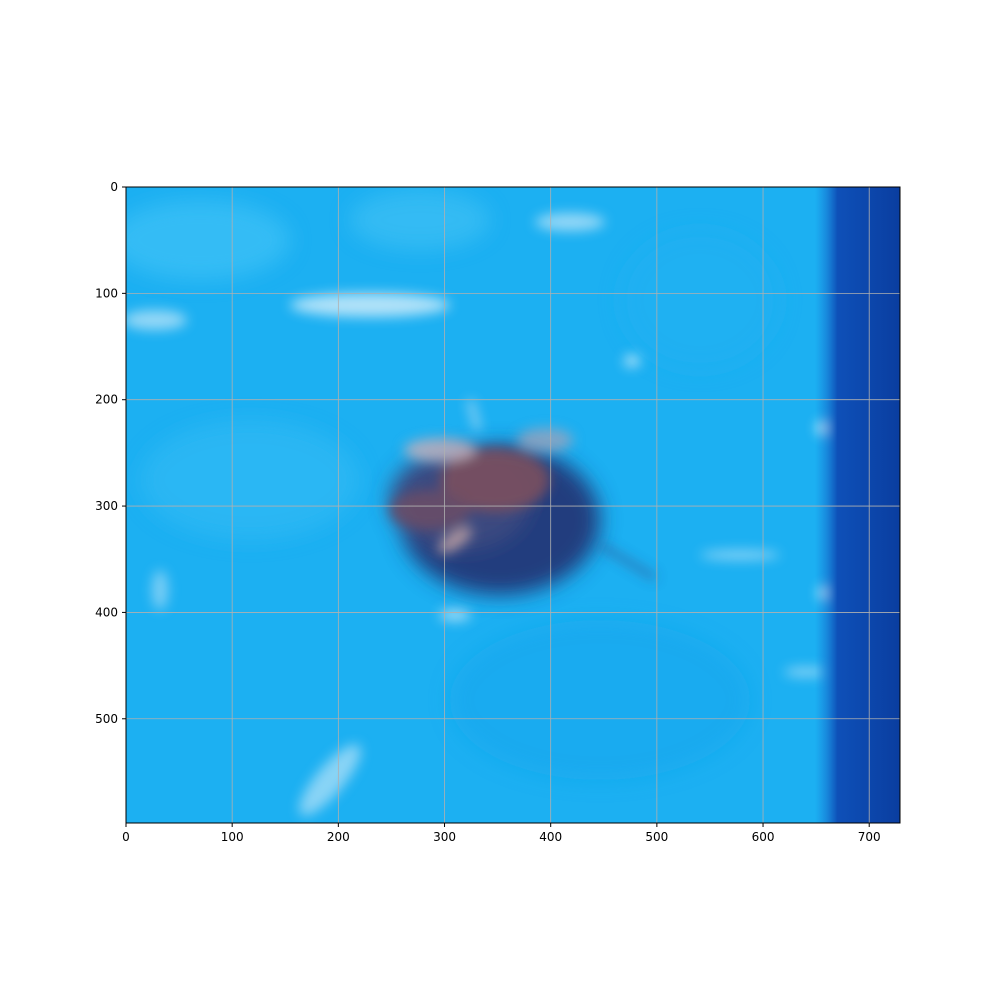 The height and width of the screenshot is (1000, 1000). I want to click on x-tick-label: 600, so click(763, 837).